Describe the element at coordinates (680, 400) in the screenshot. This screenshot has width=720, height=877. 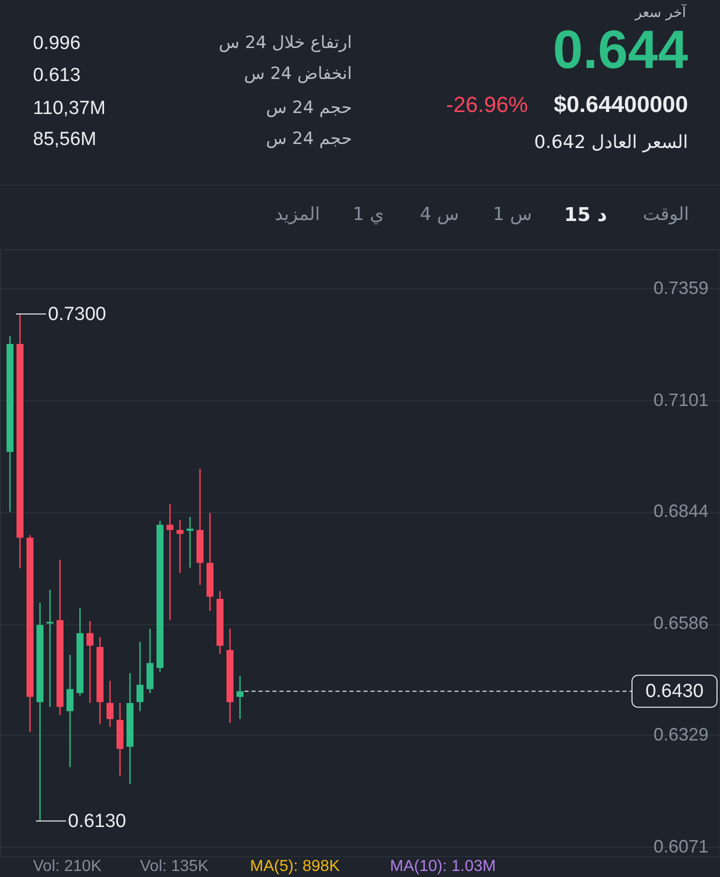
I see `y-tick-label: 0.7101` at that location.